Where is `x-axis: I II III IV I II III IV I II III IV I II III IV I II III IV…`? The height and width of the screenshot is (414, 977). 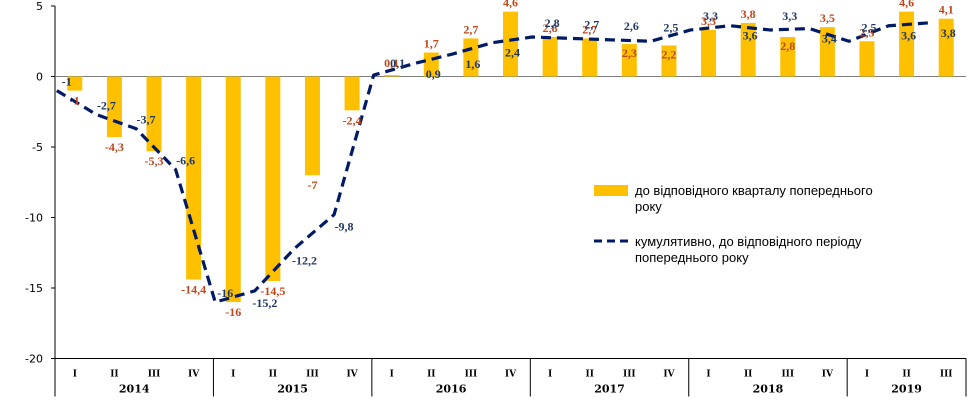 x-axis: I II III IV I II III IV I II III IV I II III IV I II III IV… is located at coordinates (510, 377).